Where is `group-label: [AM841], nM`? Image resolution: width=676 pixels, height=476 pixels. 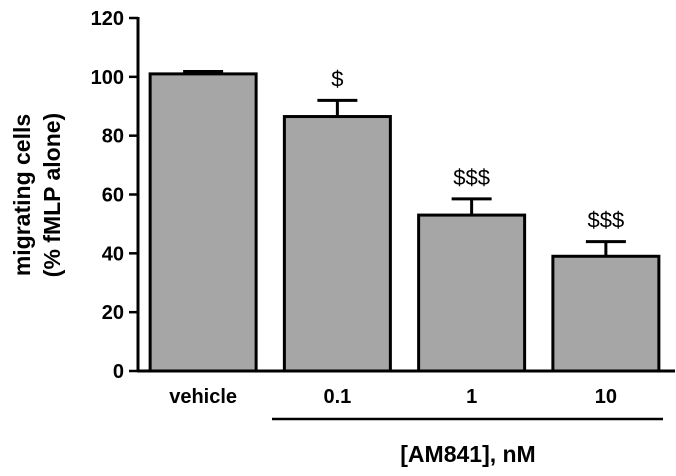 group-label: [AM841], nM is located at coordinates (467, 454).